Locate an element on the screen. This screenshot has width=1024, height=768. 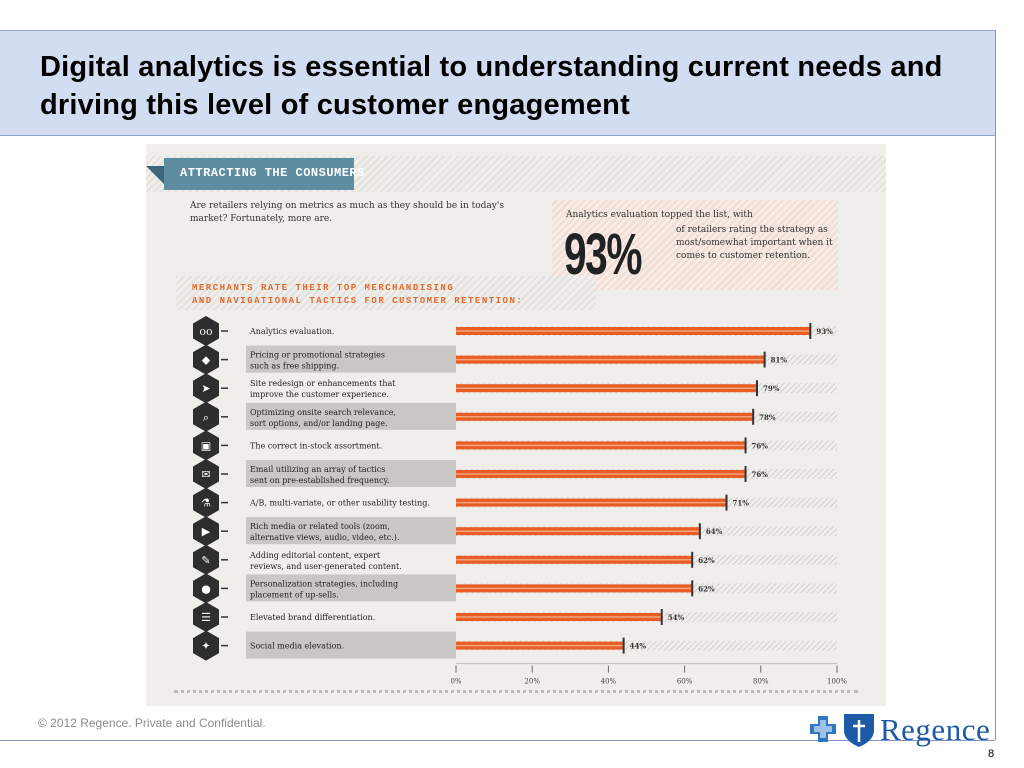
value-label: 79% is located at coordinates (771, 388).